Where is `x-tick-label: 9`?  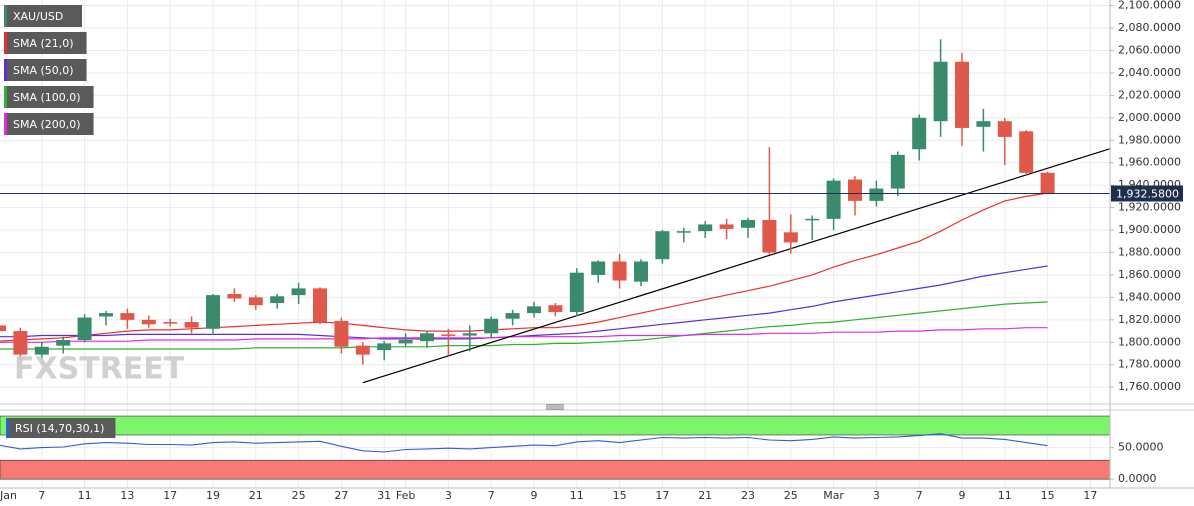
x-tick-label: 9 is located at coordinates (962, 495).